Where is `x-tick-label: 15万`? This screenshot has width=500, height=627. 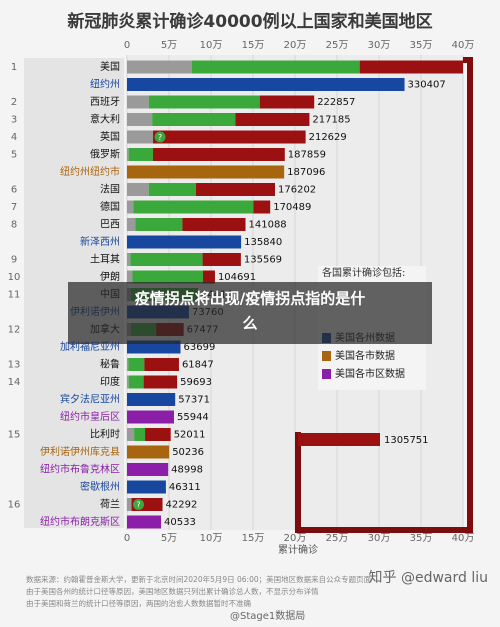 x-tick-label: 15万 is located at coordinates (253, 538).